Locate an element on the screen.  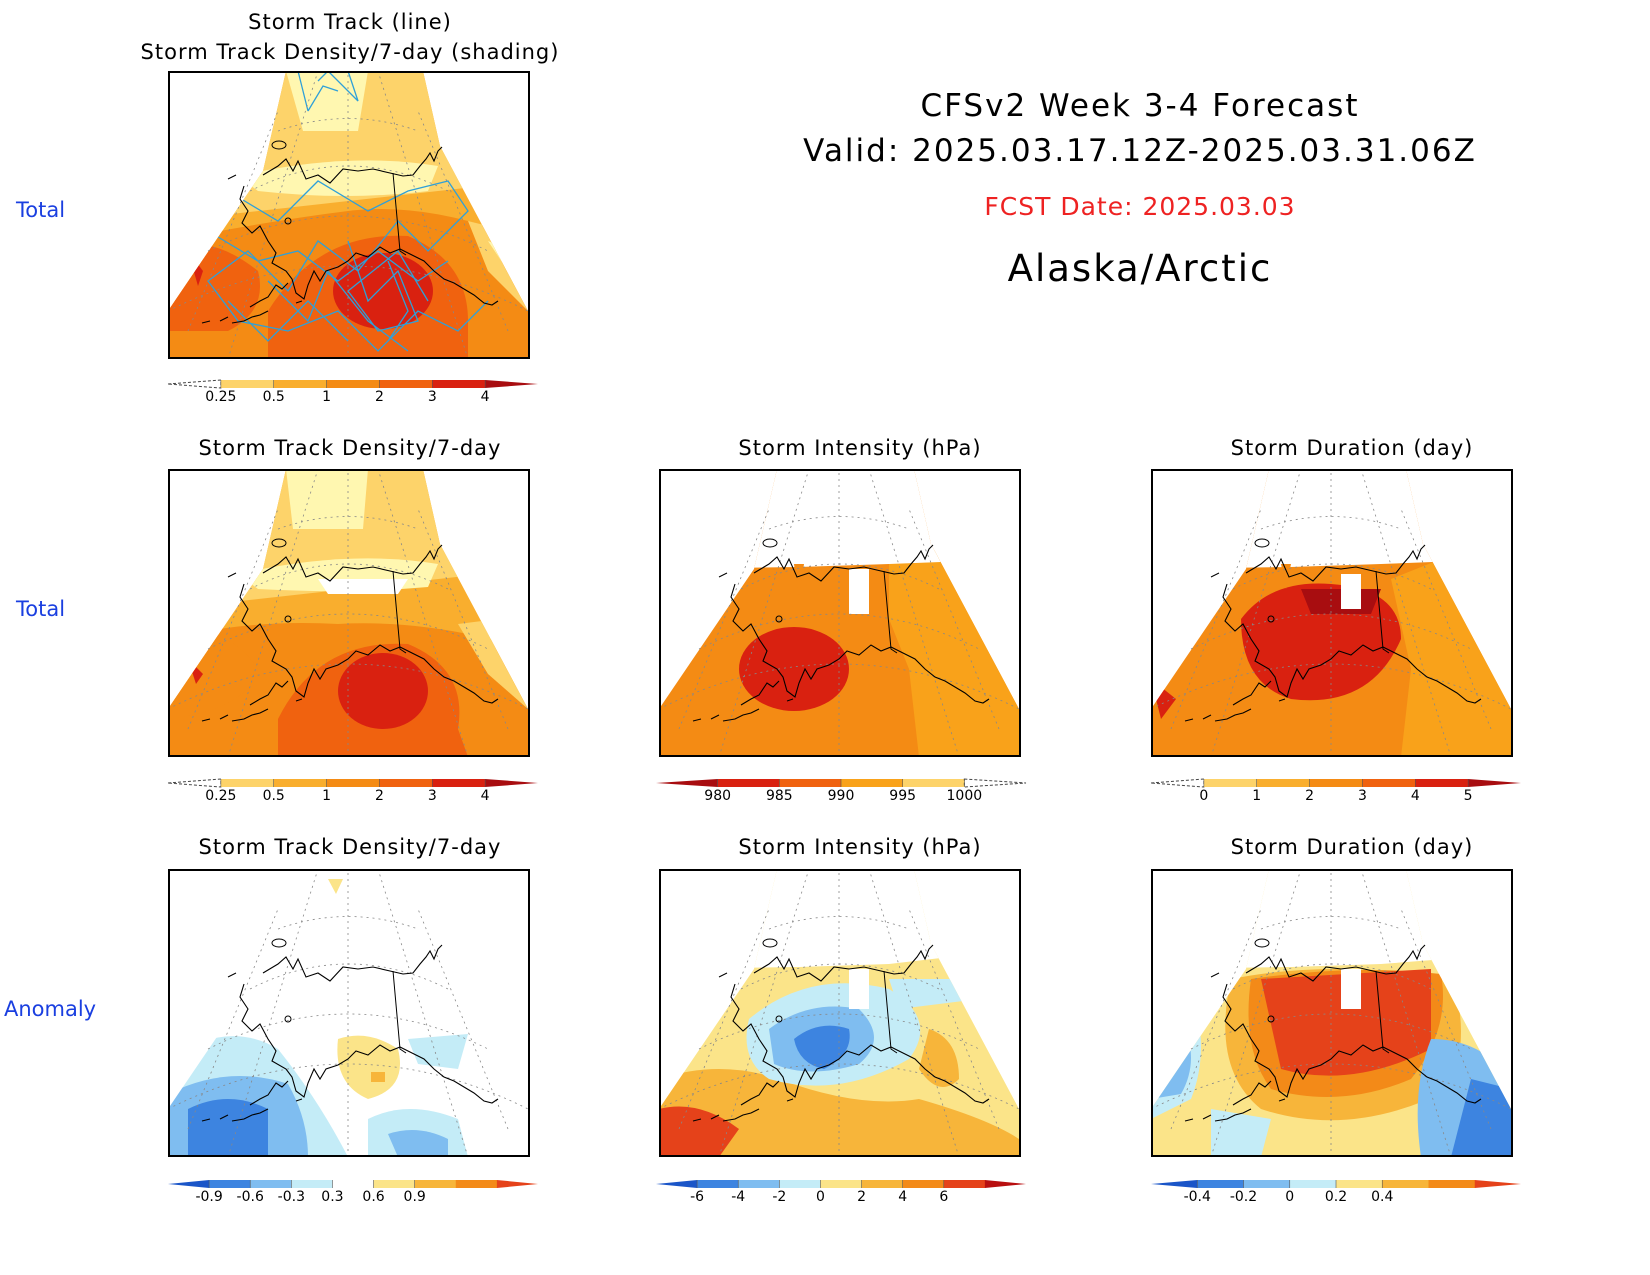
colorbar-tick-label: -0.4 is located at coordinates (1197, 1197).